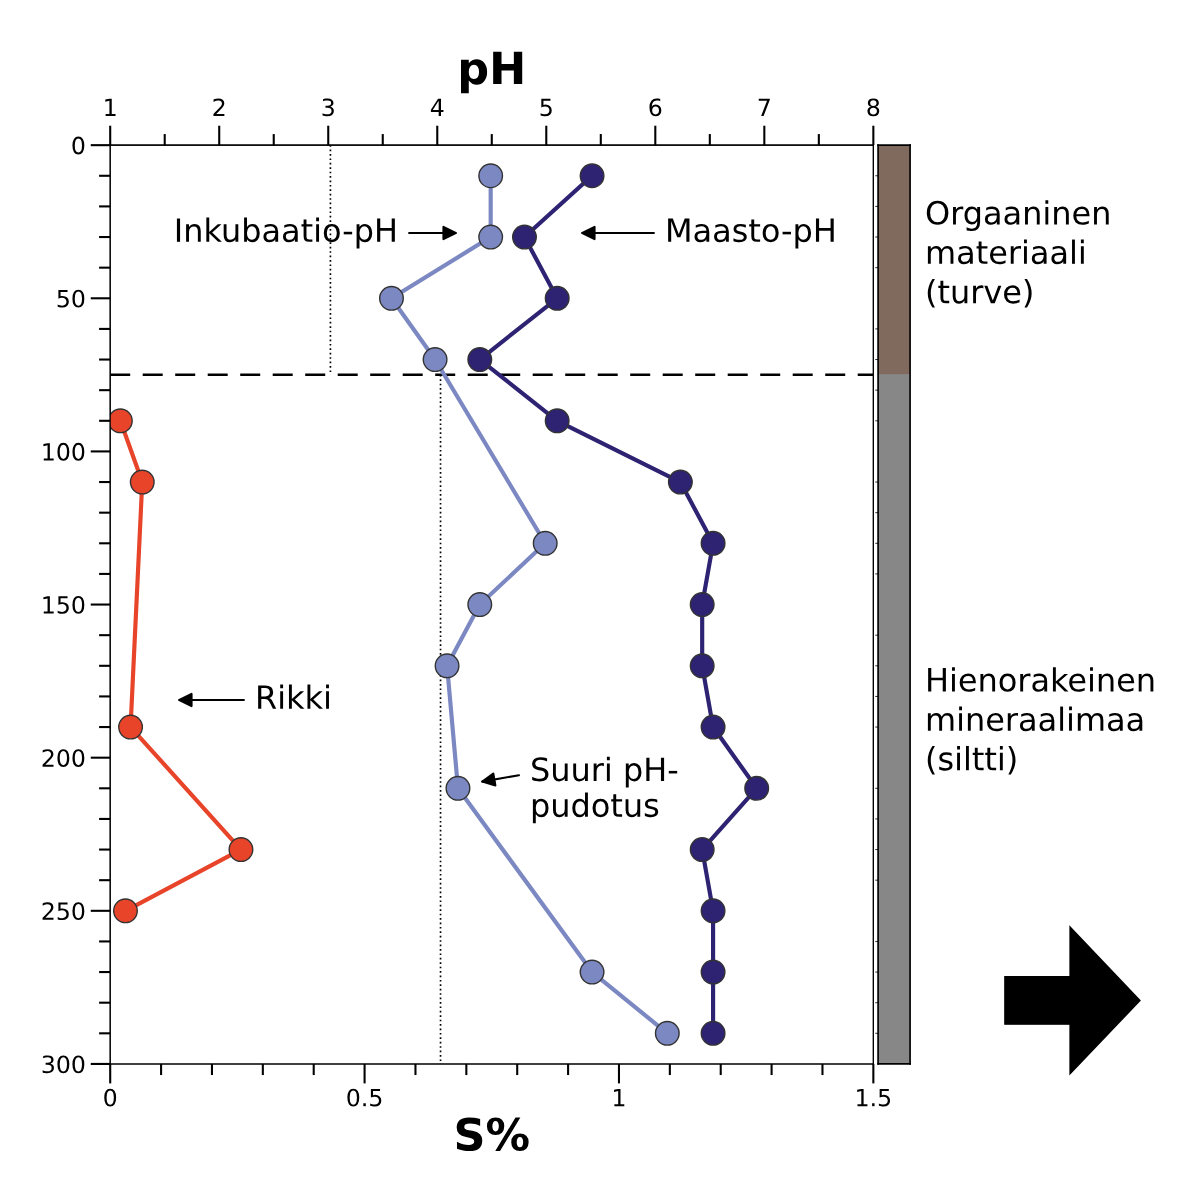 This screenshot has width=1185, height=1184. Describe the element at coordinates (110, 1097) in the screenshot. I see `x-tick-label: 0` at that location.